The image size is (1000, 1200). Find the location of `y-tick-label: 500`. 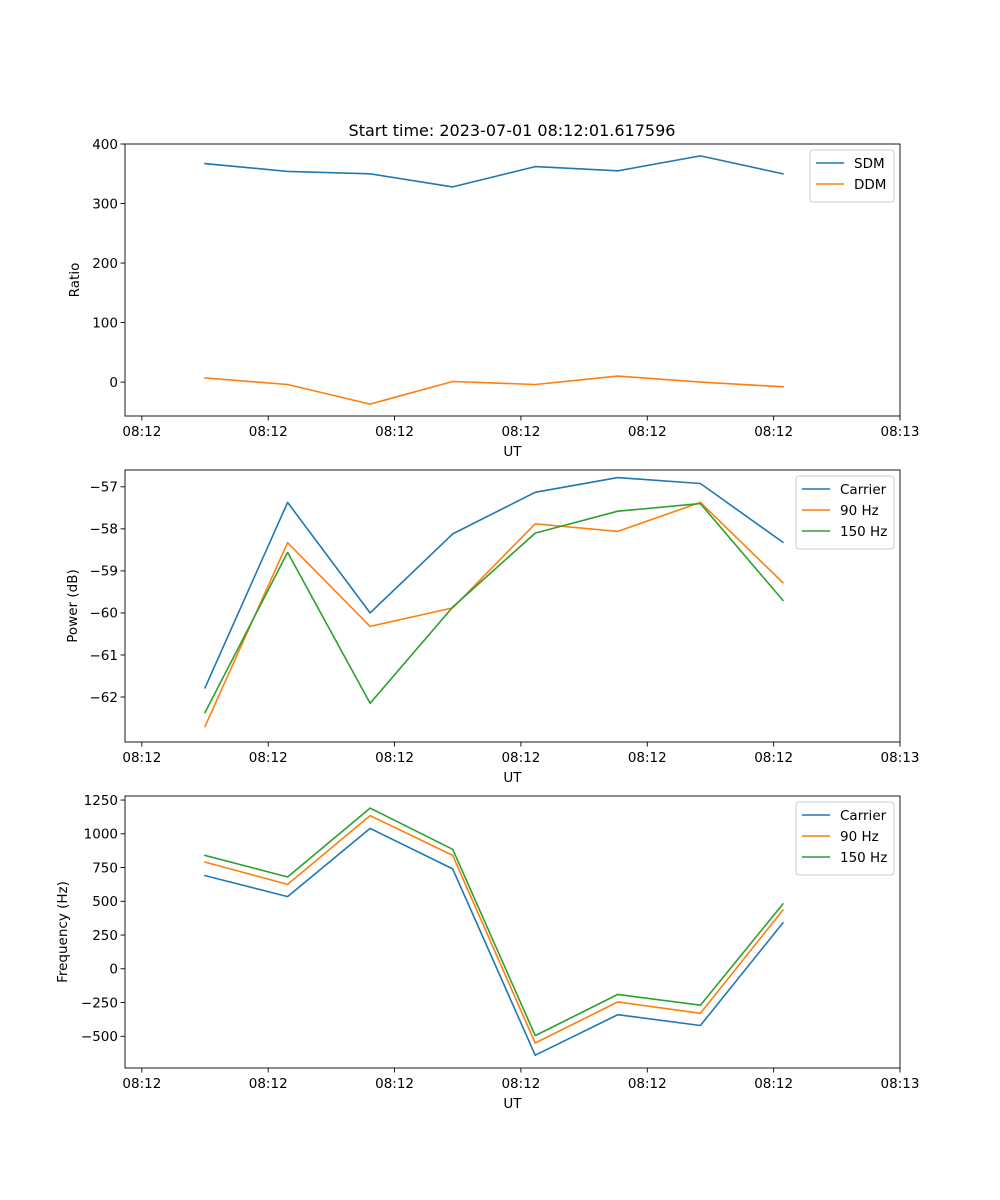

y-tick-label: 500 is located at coordinates (105, 902).